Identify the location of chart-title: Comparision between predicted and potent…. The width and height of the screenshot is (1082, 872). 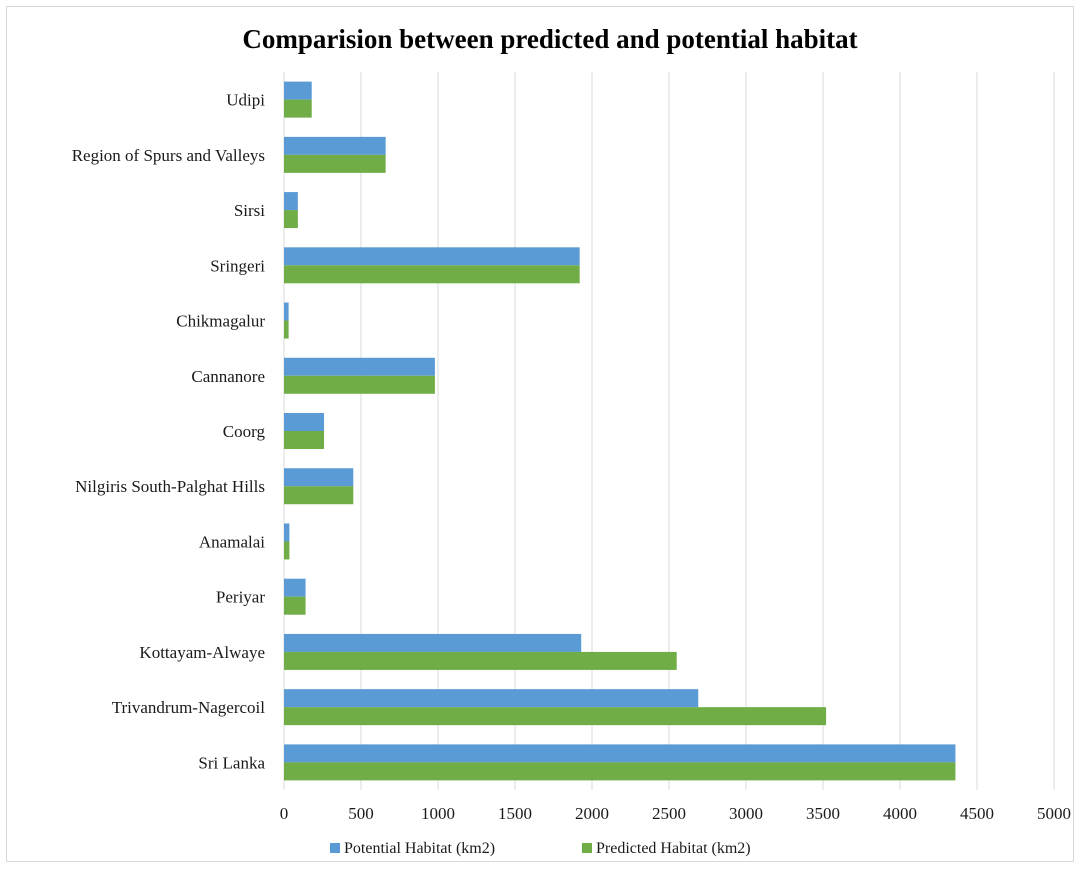
(549, 39).